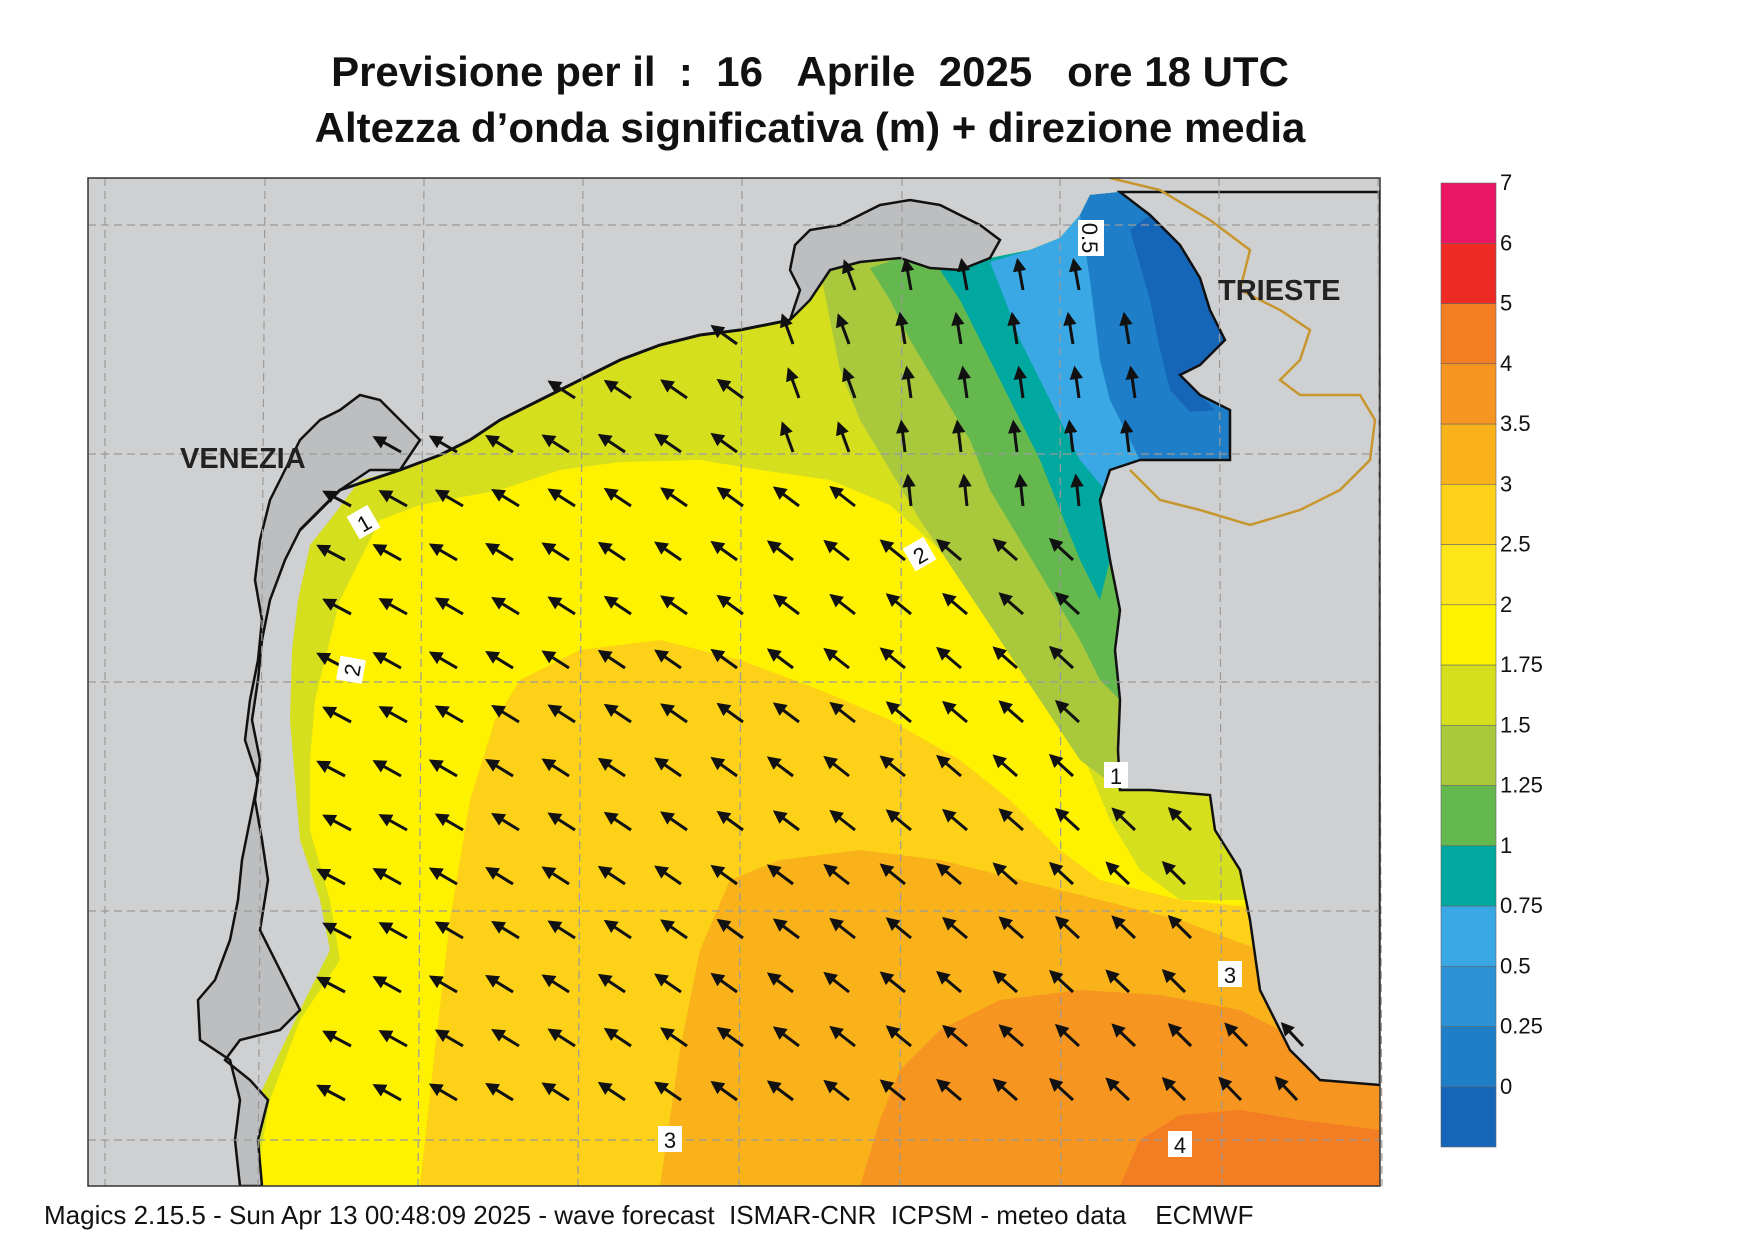 The width and height of the screenshot is (1755, 1242). Describe the element at coordinates (1515, 544) in the screenshot. I see `legend-tick-label: 2.5` at that location.